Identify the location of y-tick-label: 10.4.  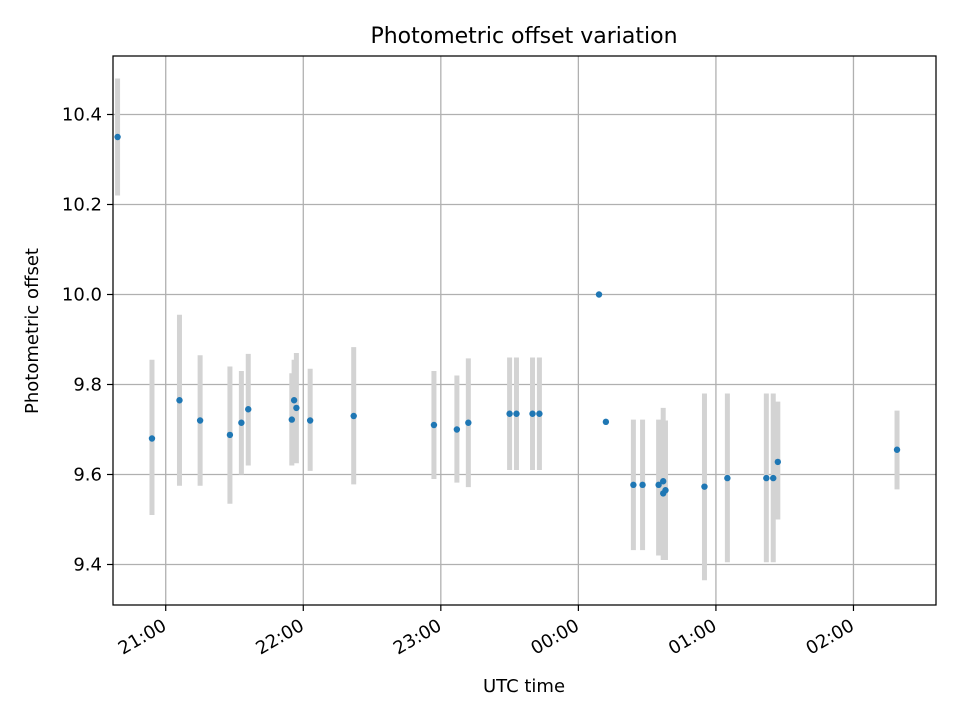
(82, 115).